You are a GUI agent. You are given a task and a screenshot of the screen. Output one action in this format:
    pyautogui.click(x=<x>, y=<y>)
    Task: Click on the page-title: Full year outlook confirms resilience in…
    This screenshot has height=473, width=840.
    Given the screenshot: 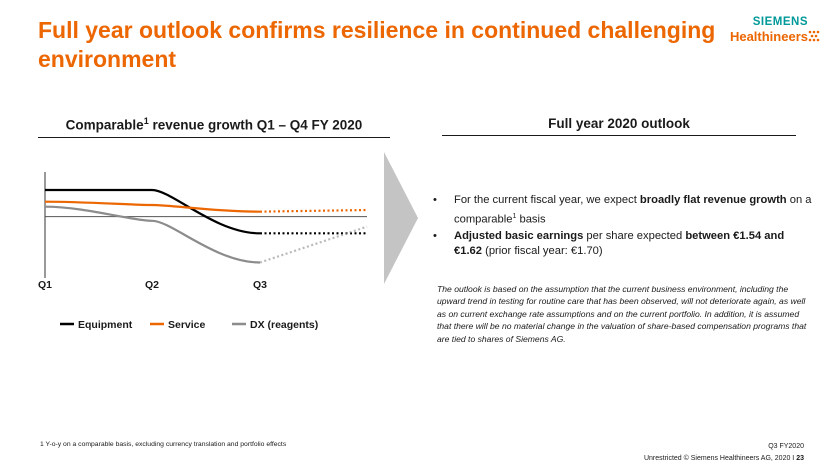 What is the action you would take?
    pyautogui.click(x=377, y=44)
    